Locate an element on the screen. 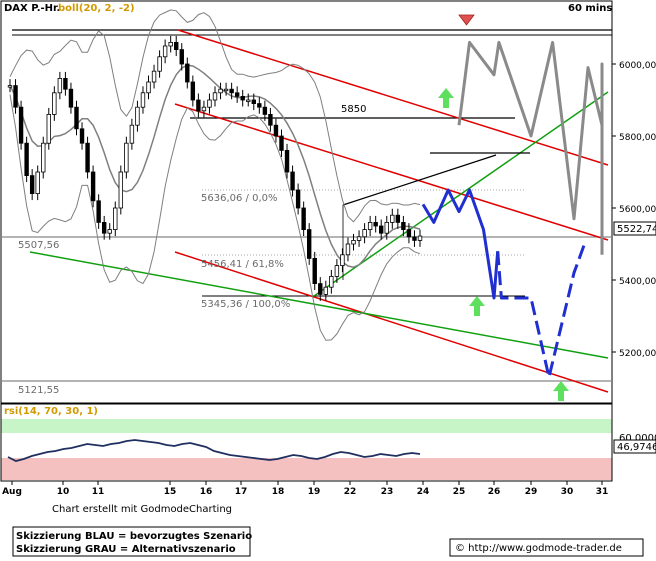 The height and width of the screenshot is (561, 656). current-price-label: 5522,74 is located at coordinates (636, 229).